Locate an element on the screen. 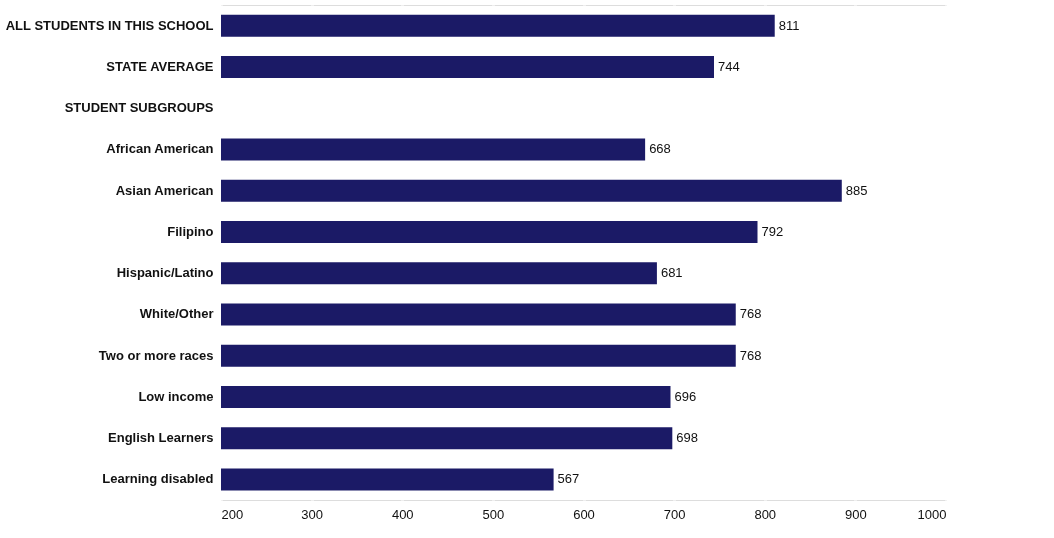 This screenshot has height=538, width=1054. x-tick-label: 300 is located at coordinates (312, 514).